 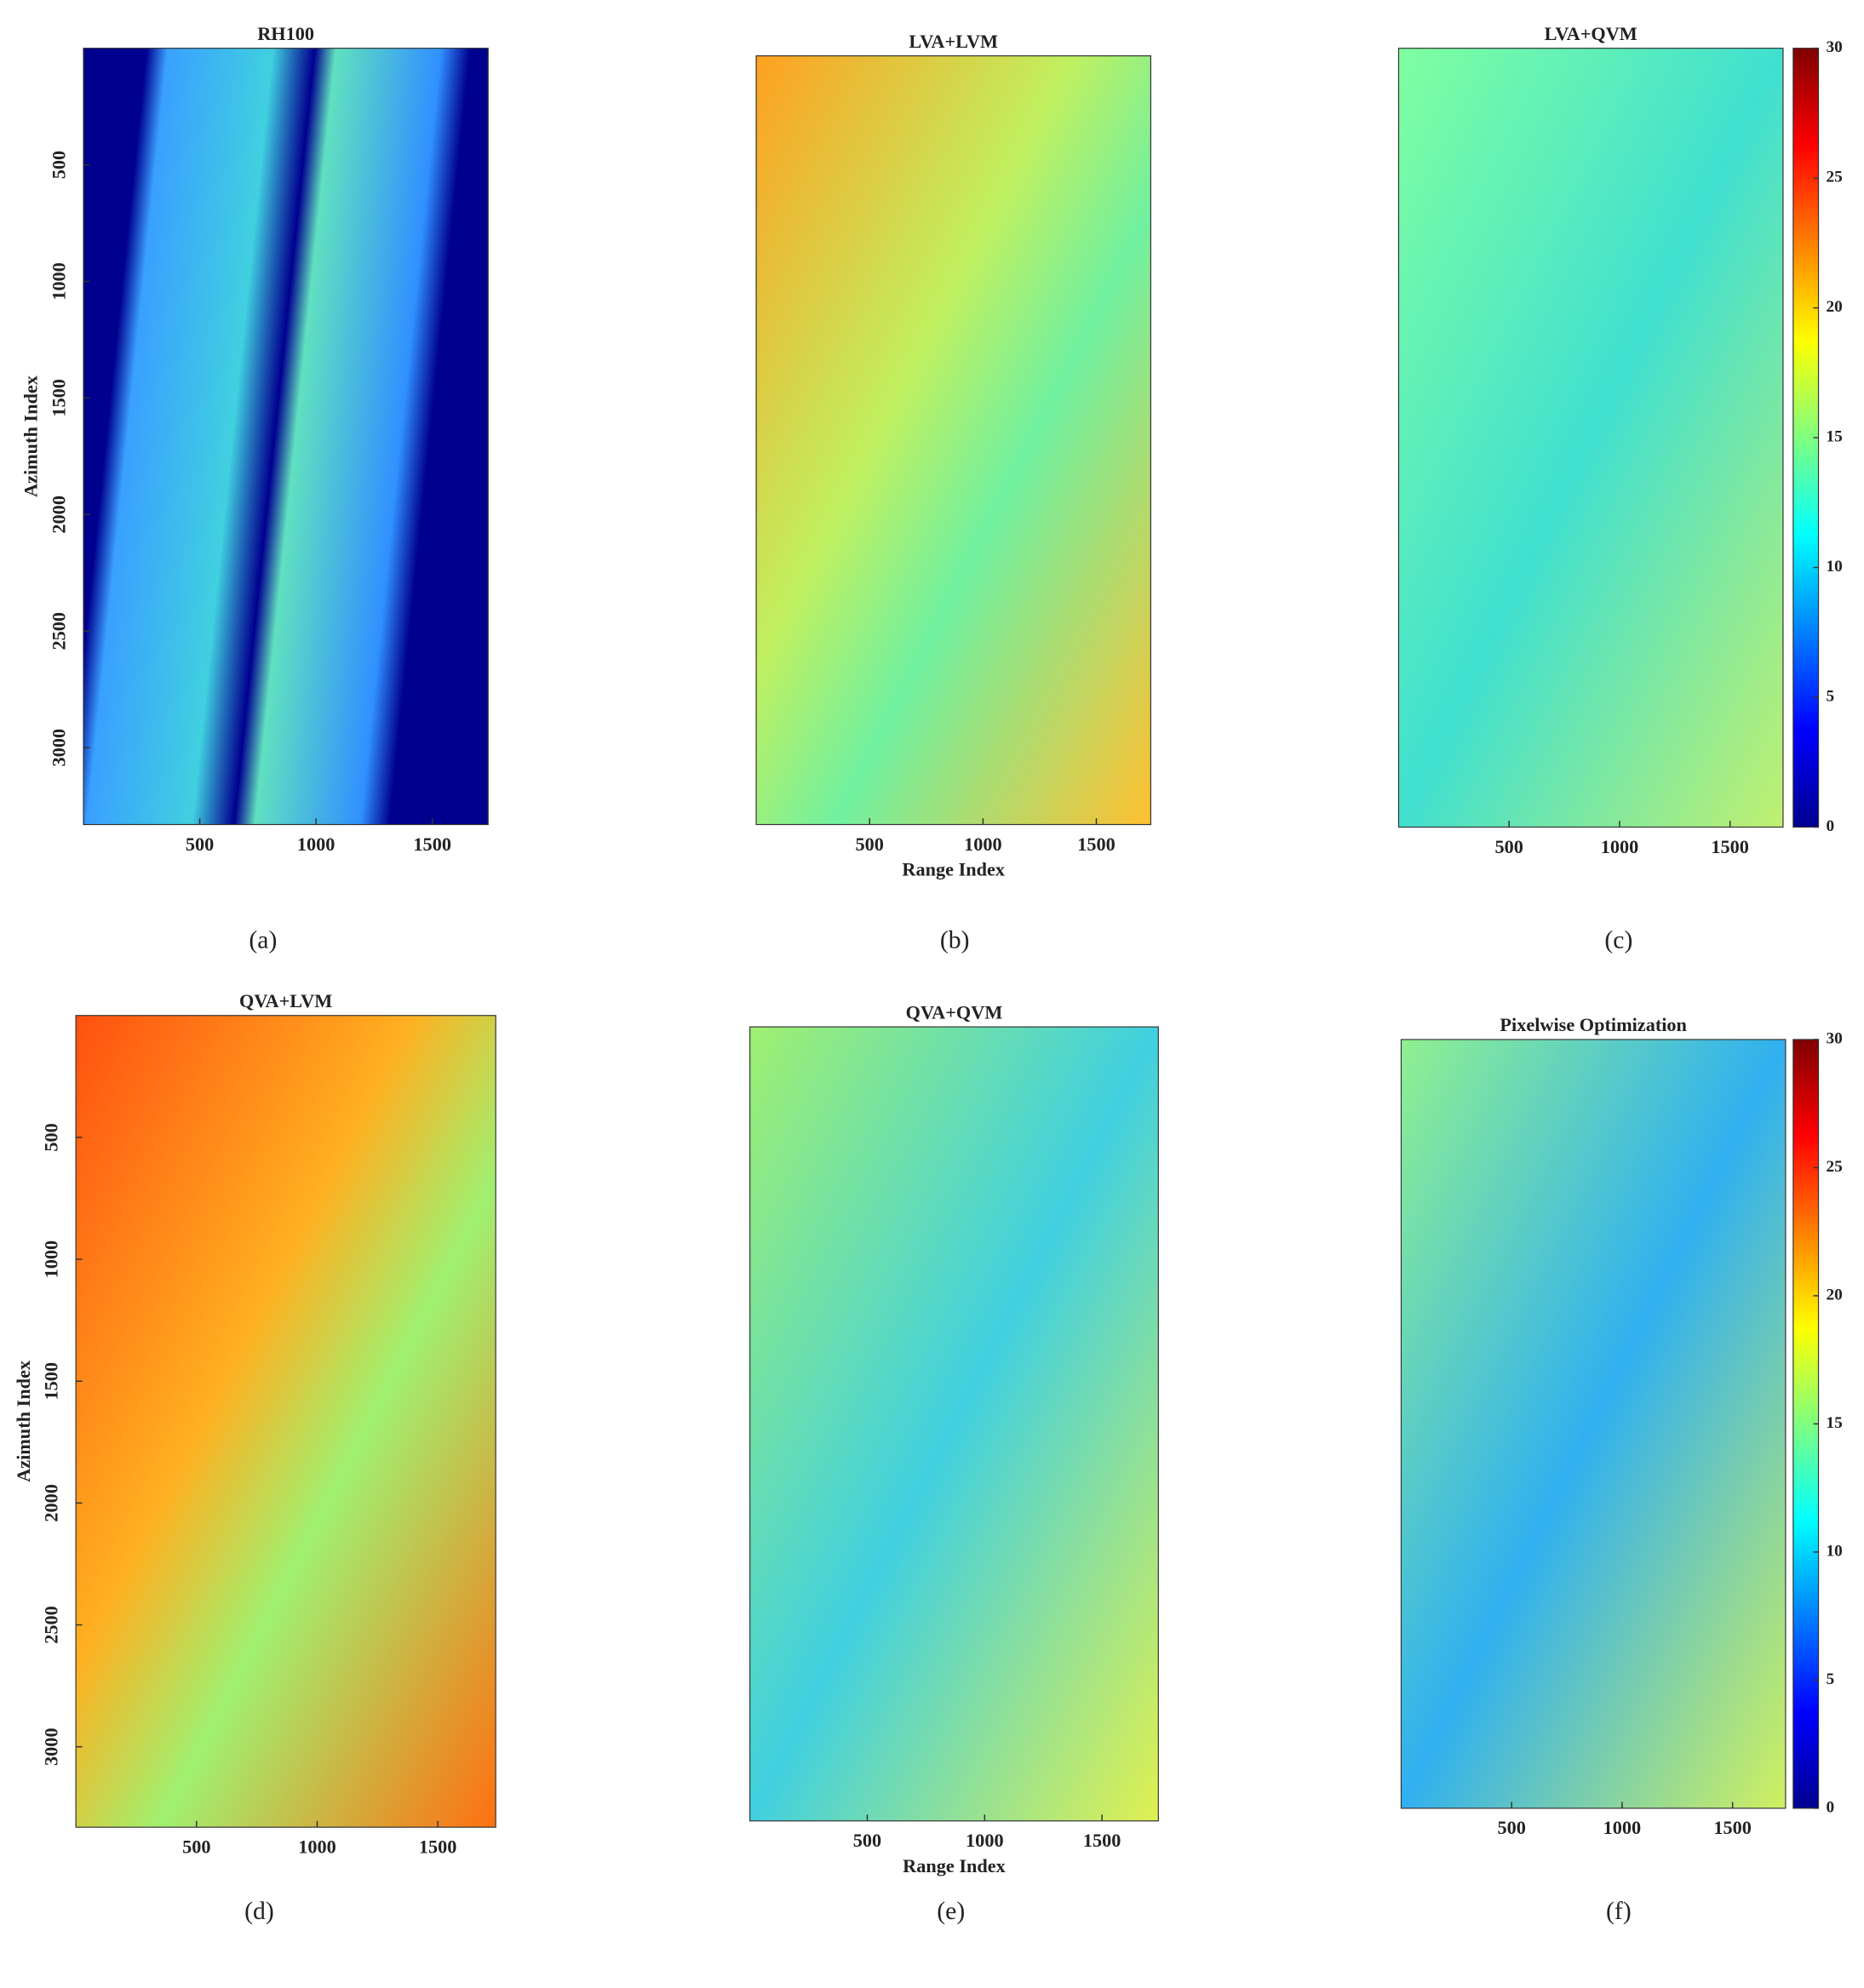 What do you see at coordinates (953, 41) in the screenshot?
I see `panel-title: LVA+LVM` at bounding box center [953, 41].